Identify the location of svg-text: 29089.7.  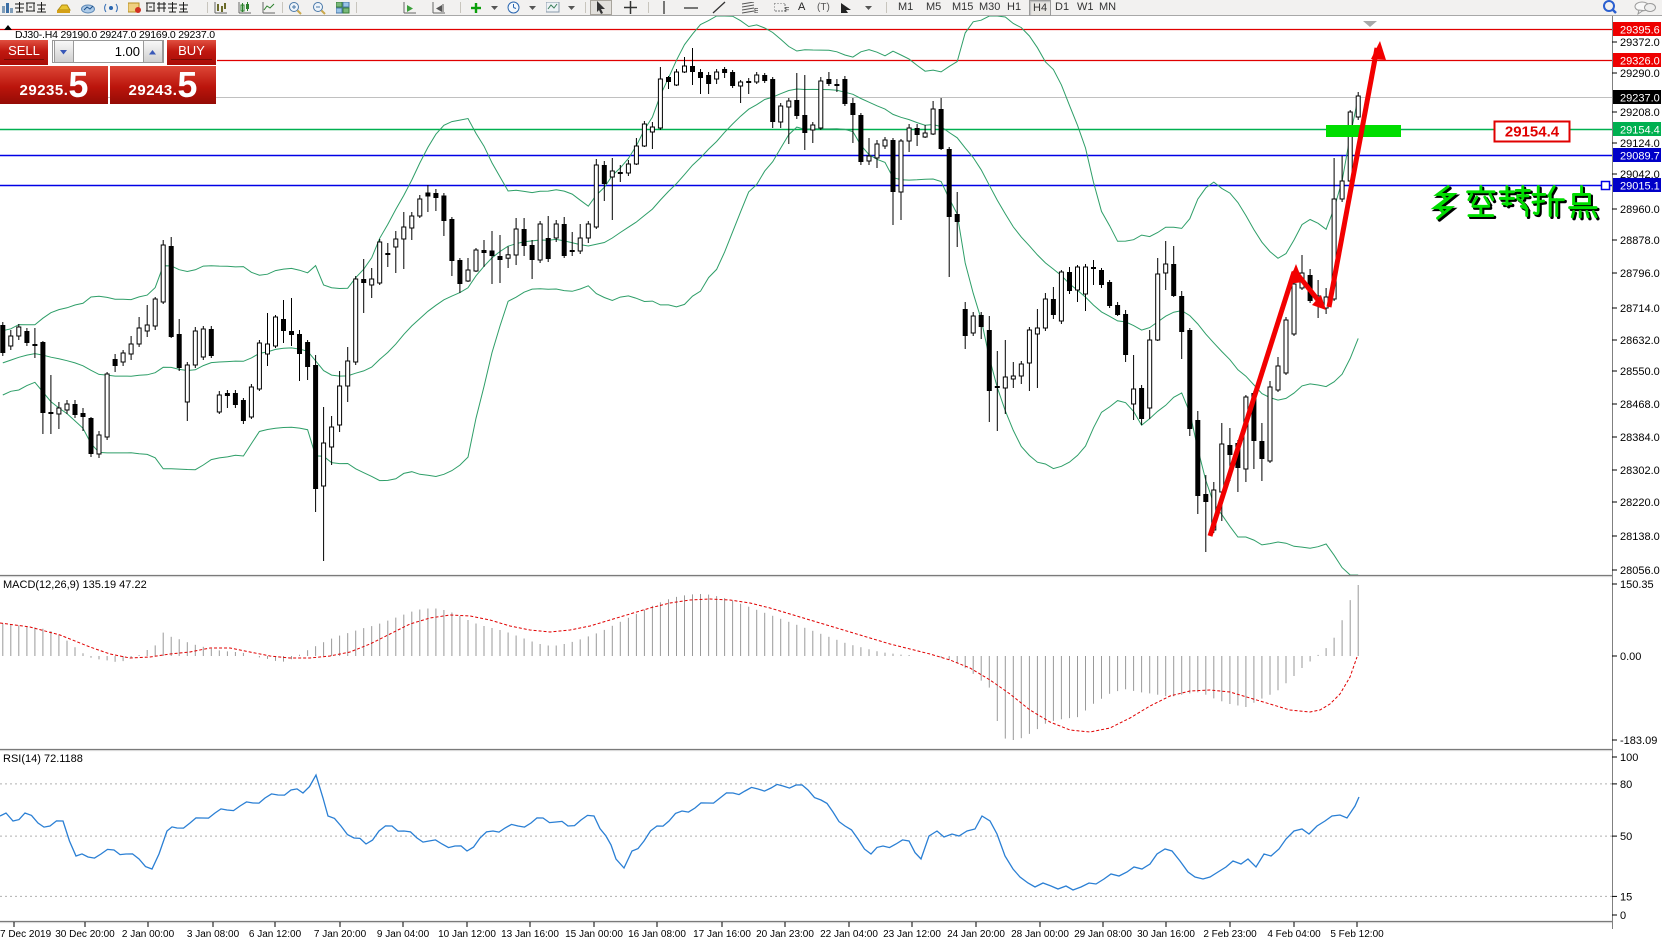
(1640, 157).